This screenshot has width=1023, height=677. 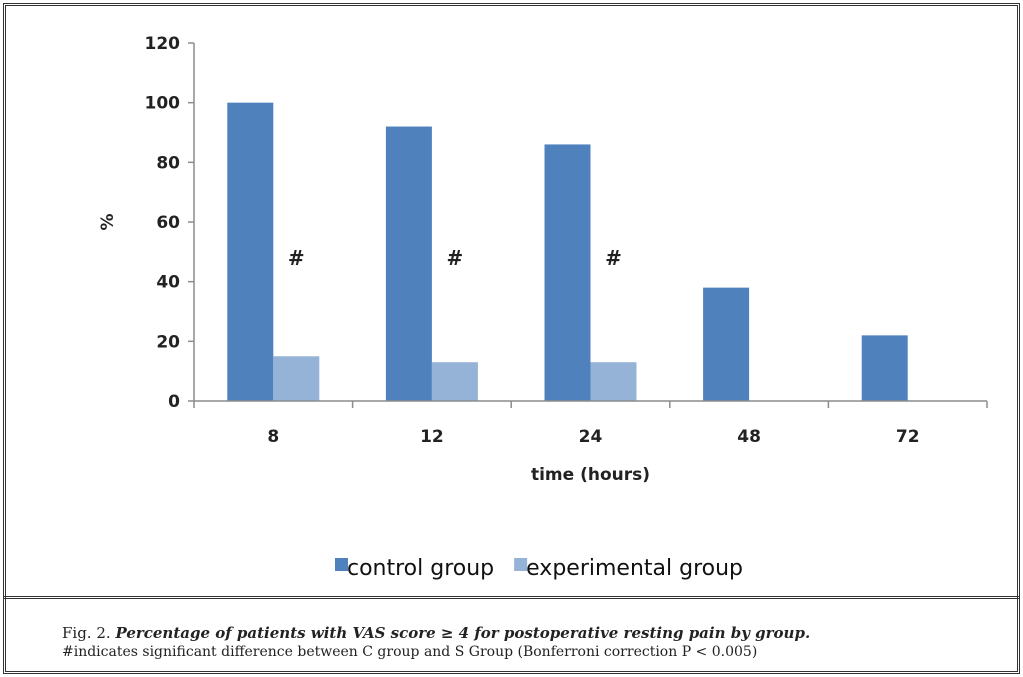 I want to click on y-tick-label: 40, so click(x=168, y=283).